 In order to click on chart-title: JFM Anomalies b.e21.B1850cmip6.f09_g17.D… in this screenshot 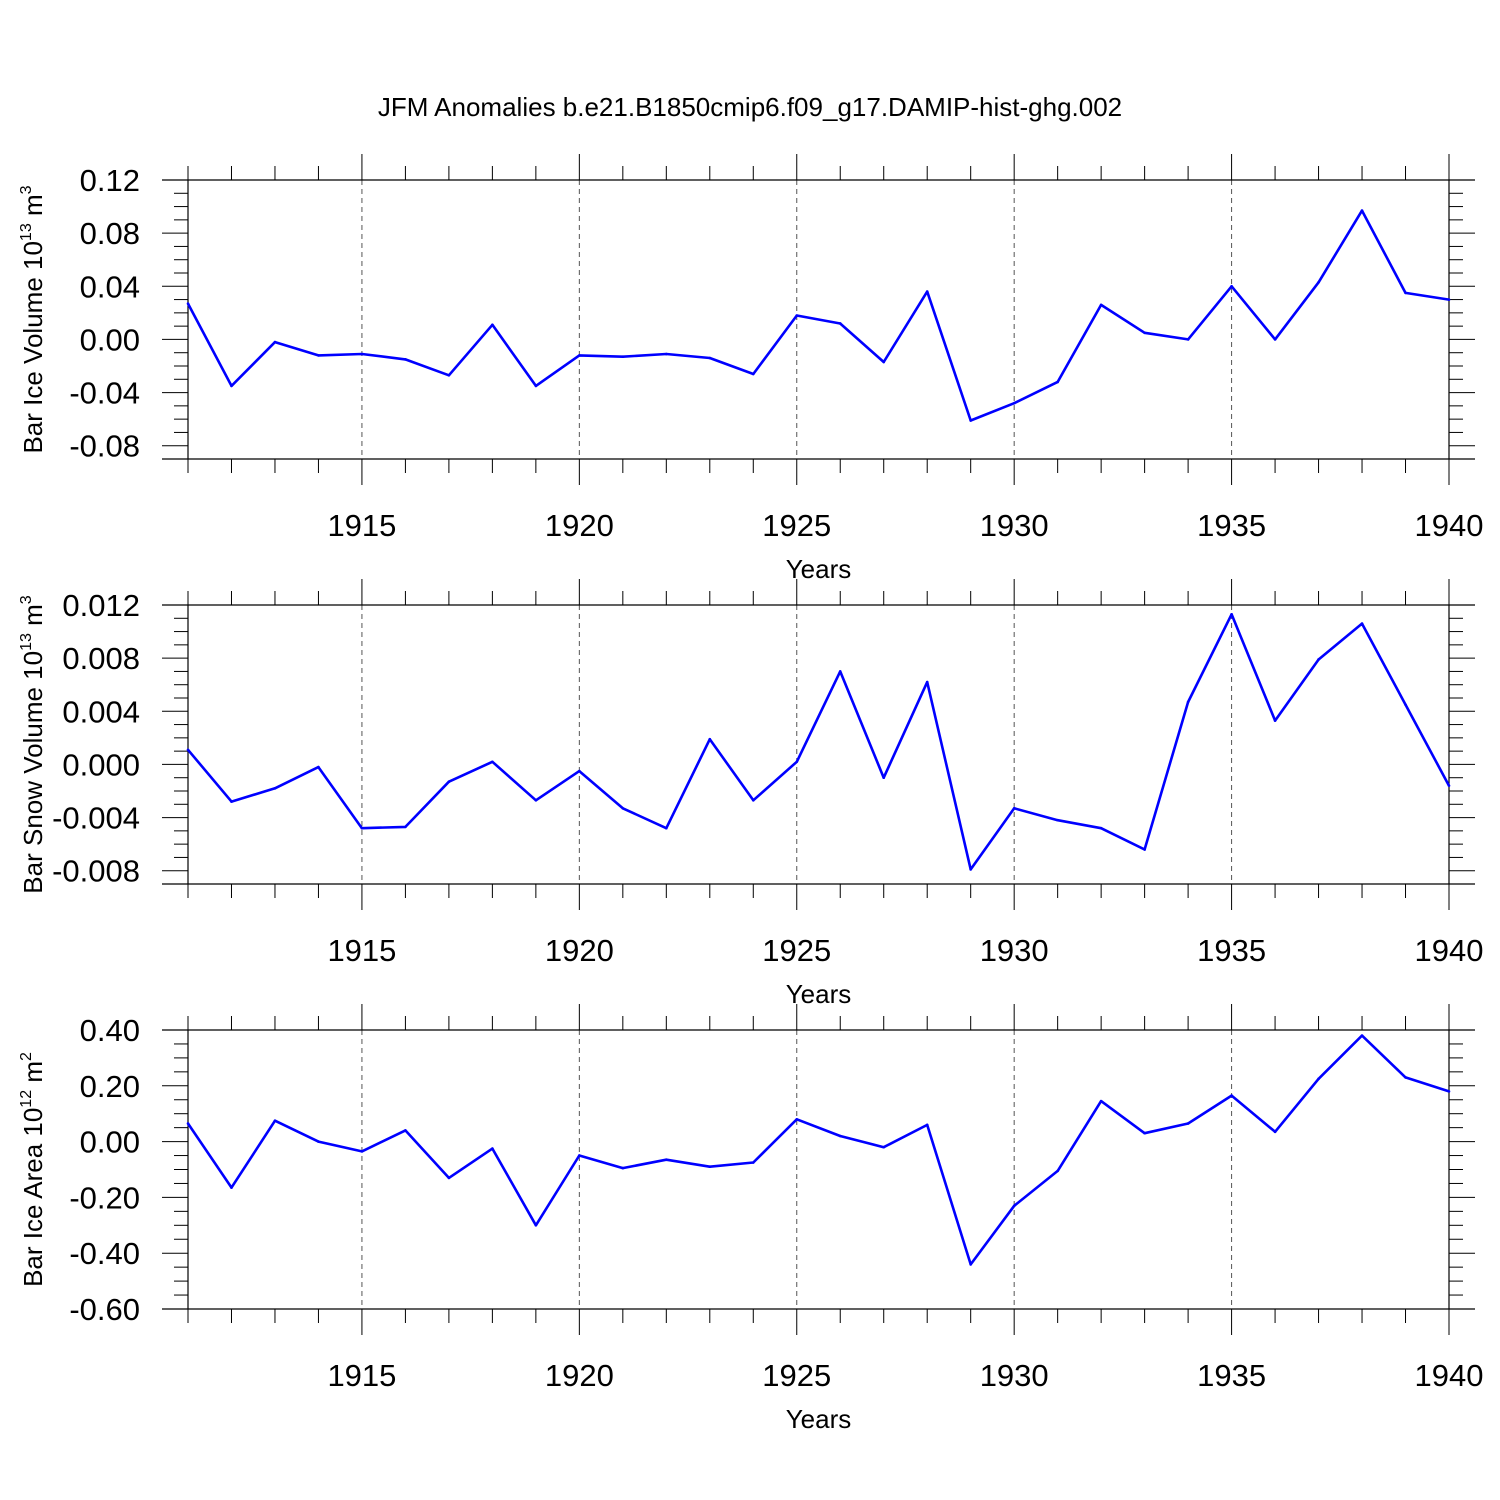, I will do `click(750, 107)`.